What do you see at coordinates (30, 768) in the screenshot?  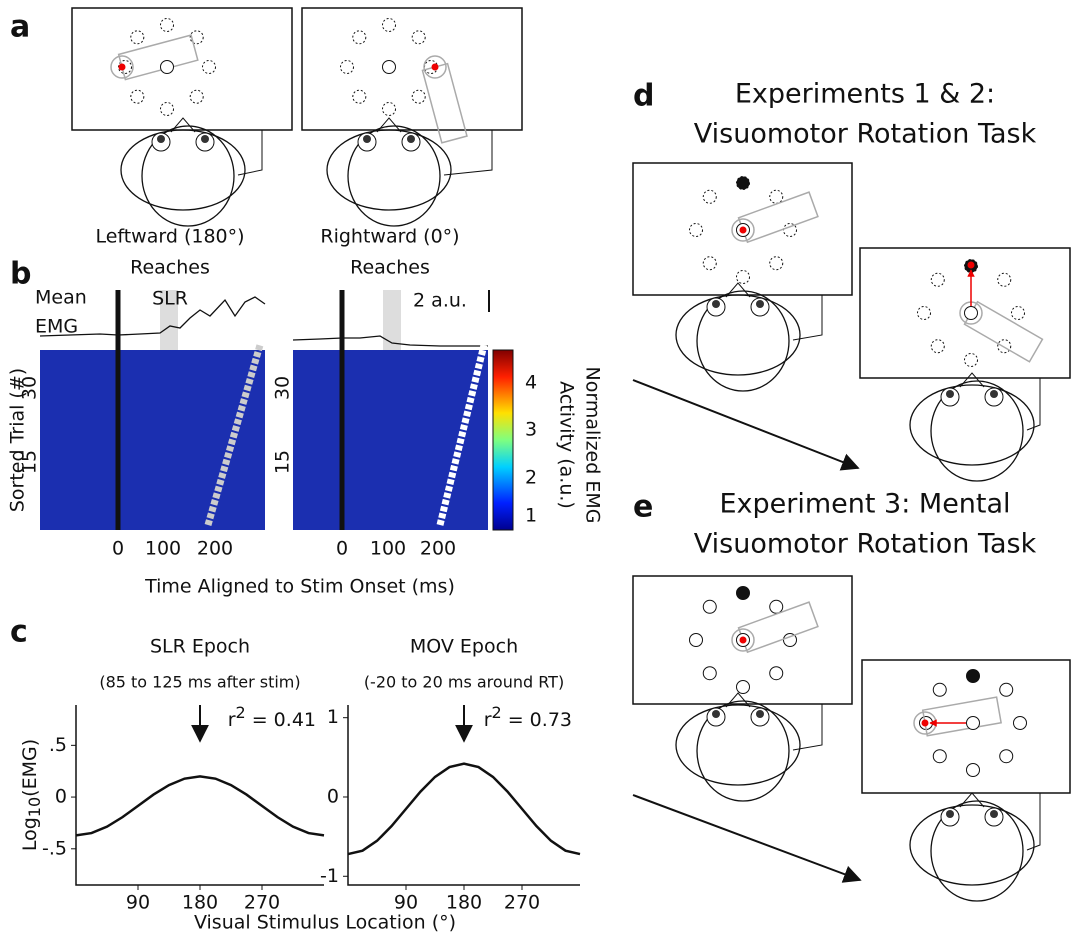 I see `label-part: (EMG)` at bounding box center [30, 768].